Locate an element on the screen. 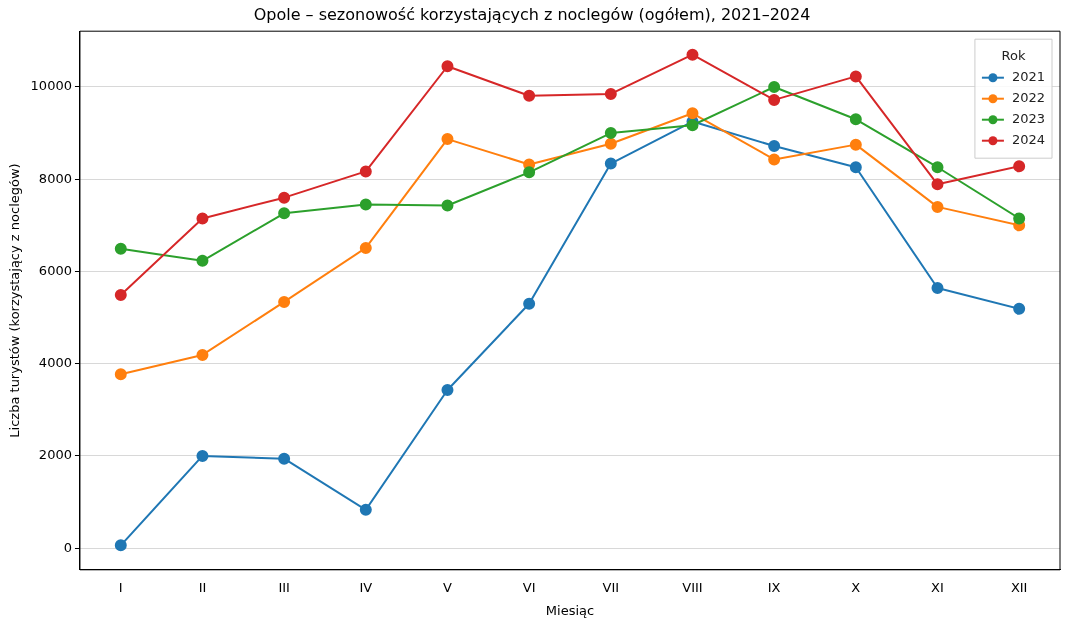 The image size is (1068, 625). x-tick-label: XI is located at coordinates (937, 587).